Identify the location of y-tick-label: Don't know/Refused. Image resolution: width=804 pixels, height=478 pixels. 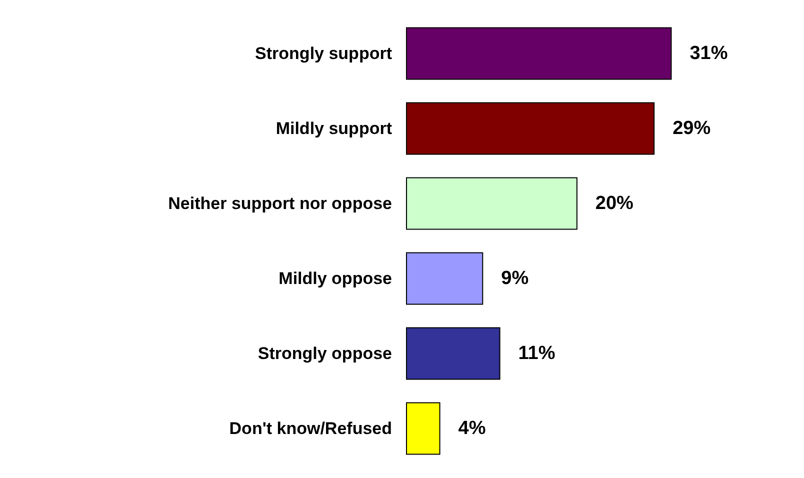
(310, 428).